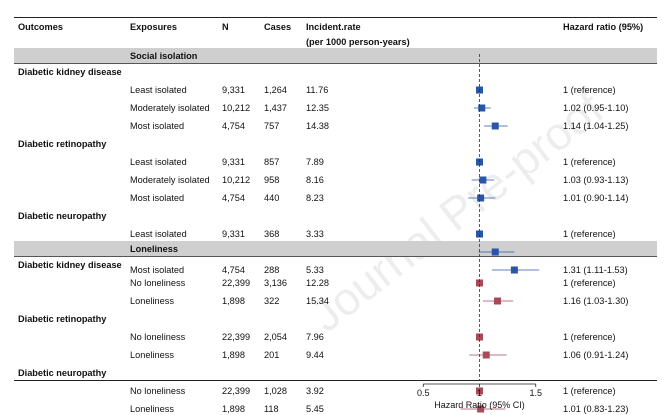 The height and width of the screenshot is (415, 671). Describe the element at coordinates (603, 27) in the screenshot. I see `header-hazard-ratio: Hazard ratio (95%)` at that location.